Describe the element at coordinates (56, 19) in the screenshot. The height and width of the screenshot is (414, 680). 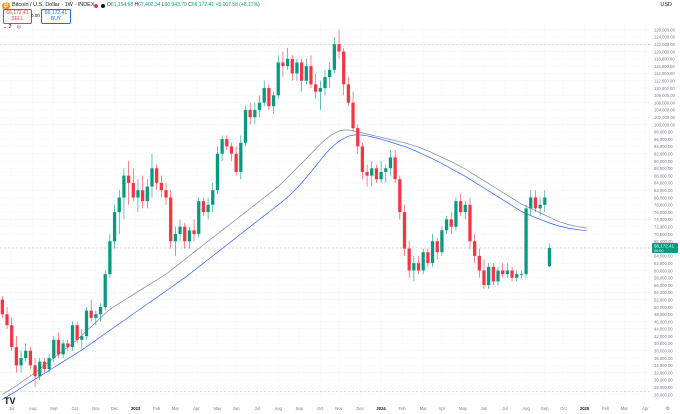
I see `buy-label: BUY` at that location.